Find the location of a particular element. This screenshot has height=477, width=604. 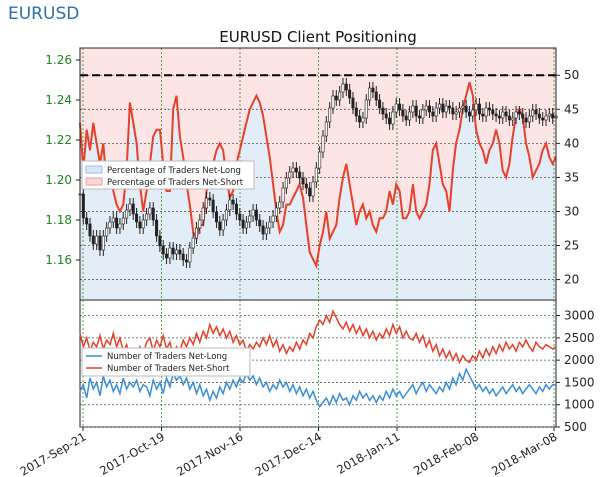

date-tick-label-5: 2018-Feb-08 is located at coordinates (446, 453).